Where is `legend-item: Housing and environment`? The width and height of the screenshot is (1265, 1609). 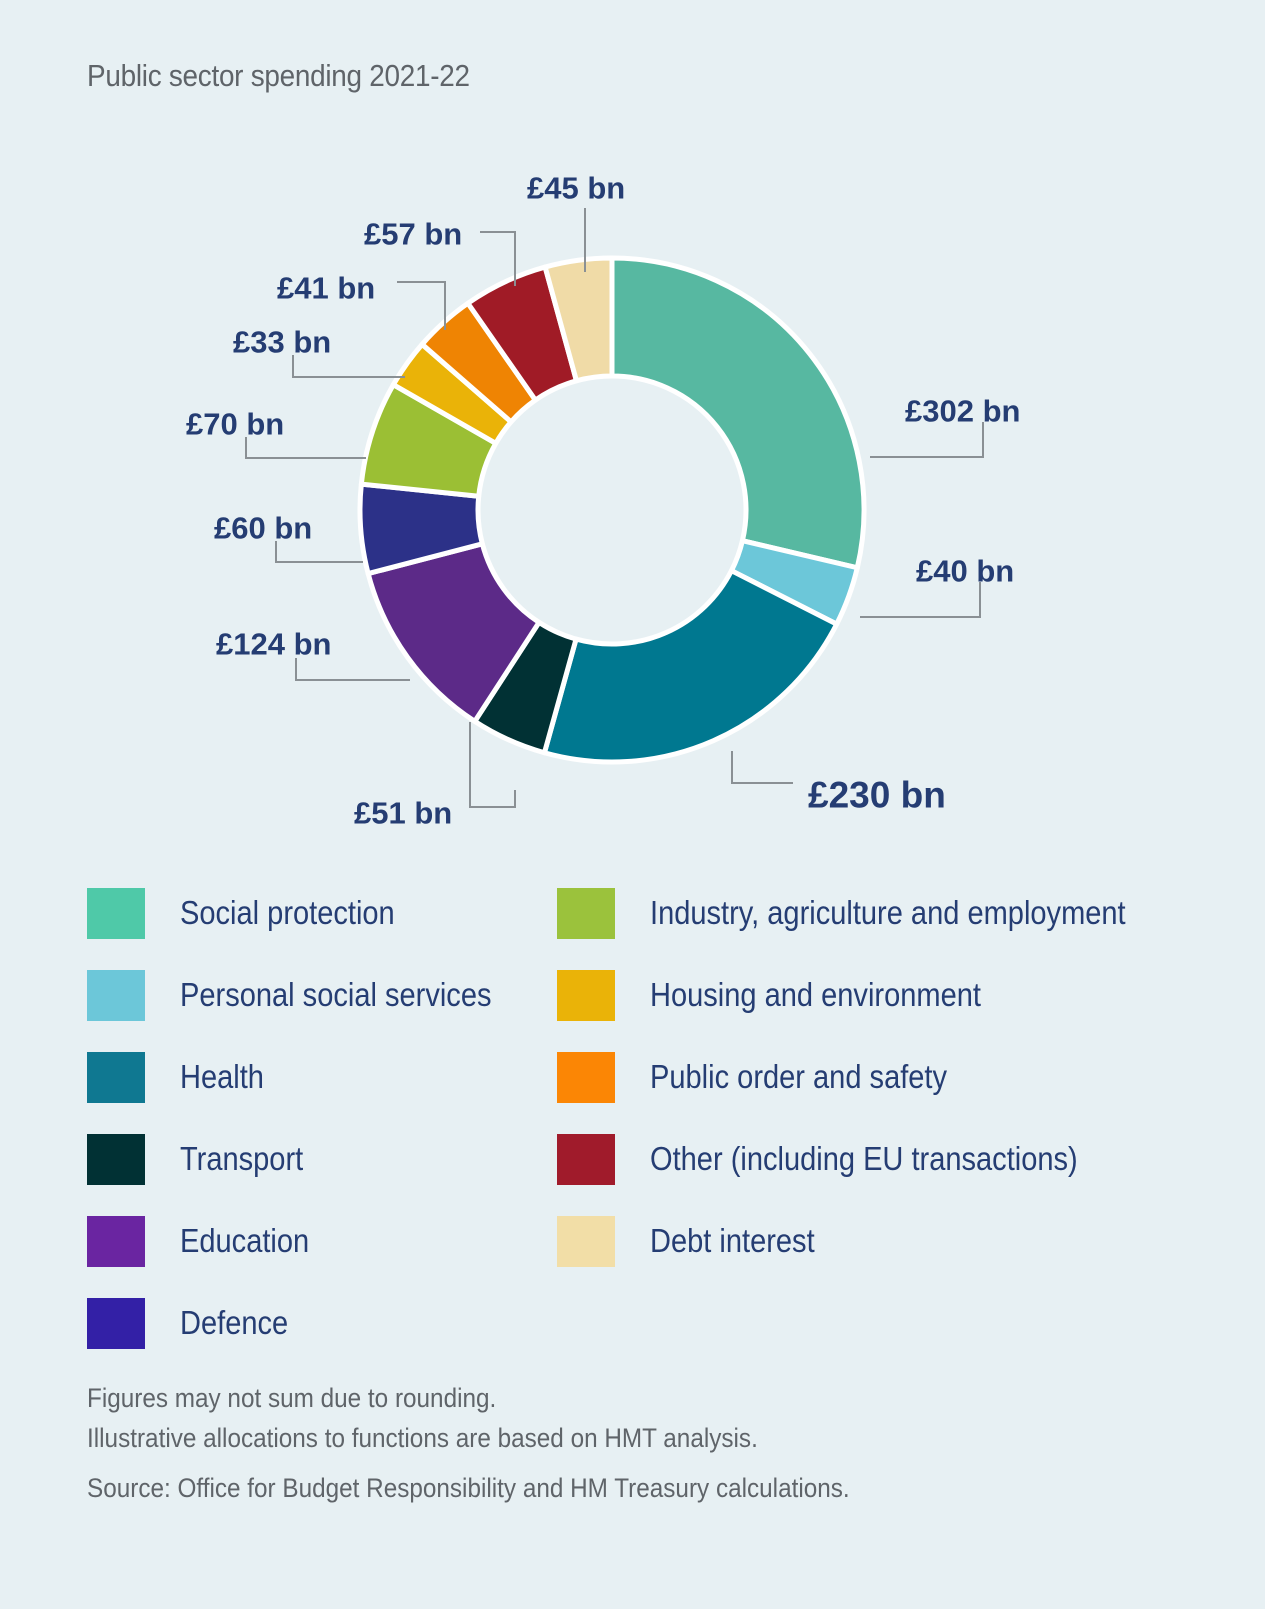
legend-item: Housing and environment is located at coordinates (791, 995).